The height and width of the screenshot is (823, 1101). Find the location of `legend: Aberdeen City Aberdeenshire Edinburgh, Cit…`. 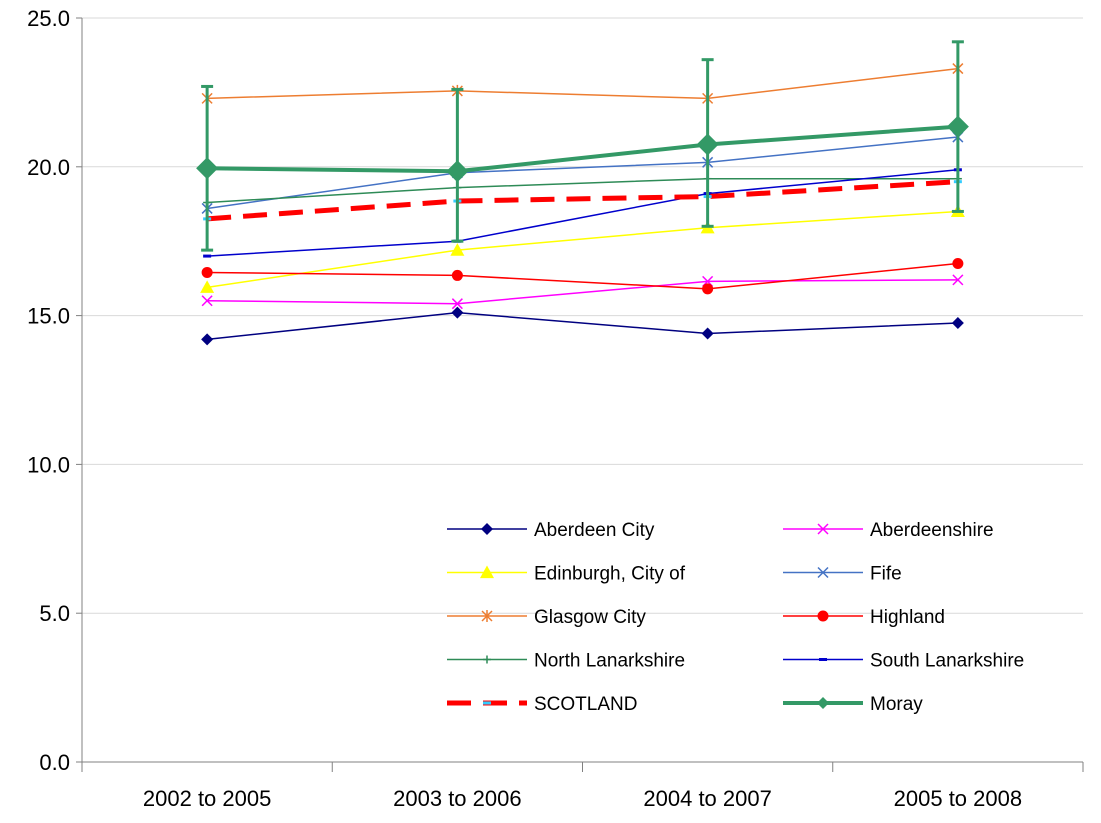

legend: Aberdeen City Aberdeenshire Edinburgh, Cit… is located at coordinates (735, 617).